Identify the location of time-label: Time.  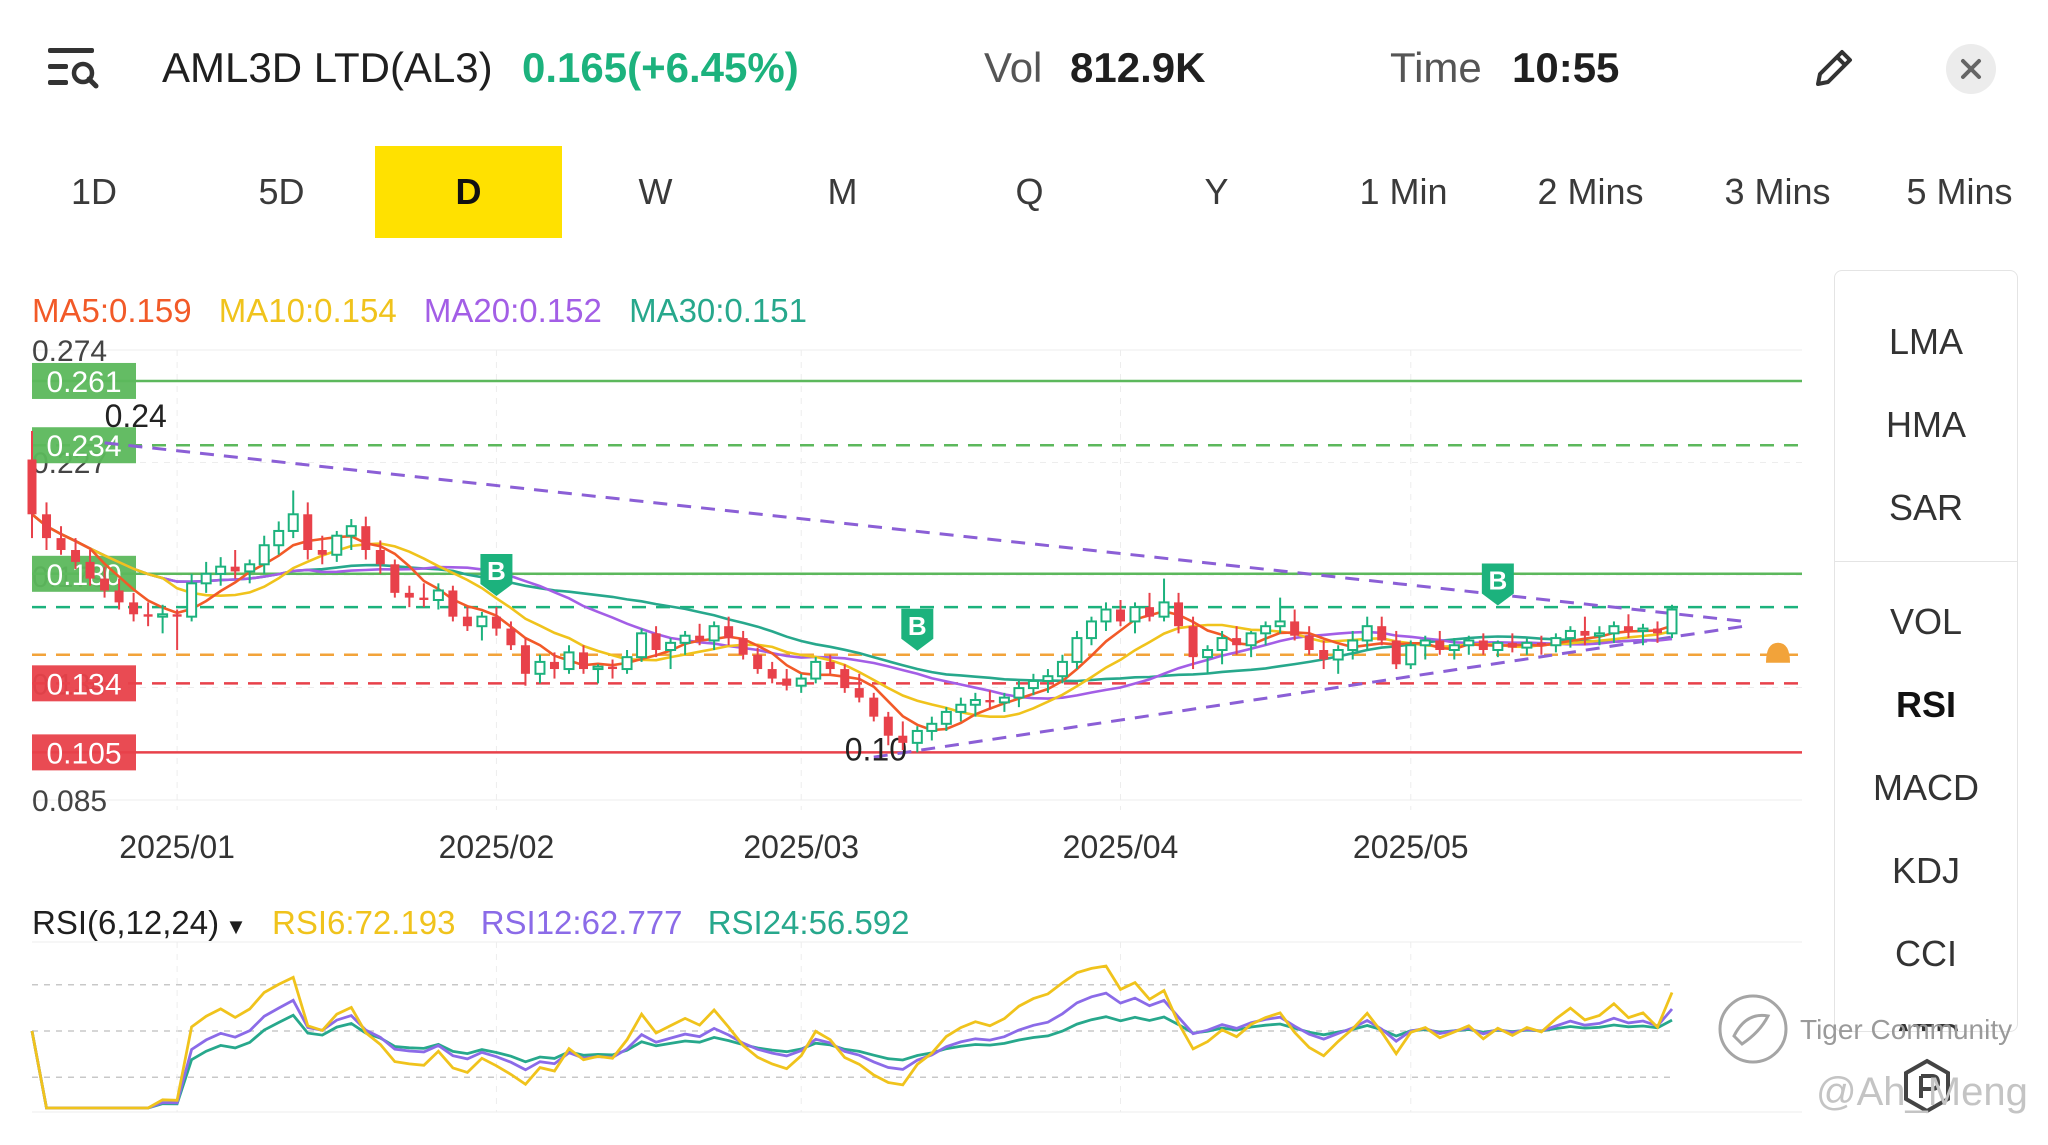
(1436, 67).